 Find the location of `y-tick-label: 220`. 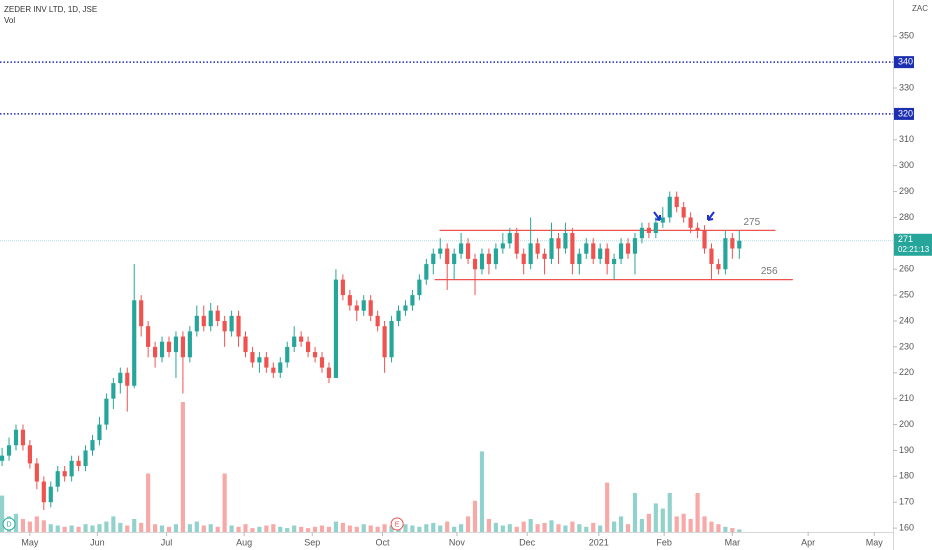

y-tick-label: 220 is located at coordinates (906, 372).